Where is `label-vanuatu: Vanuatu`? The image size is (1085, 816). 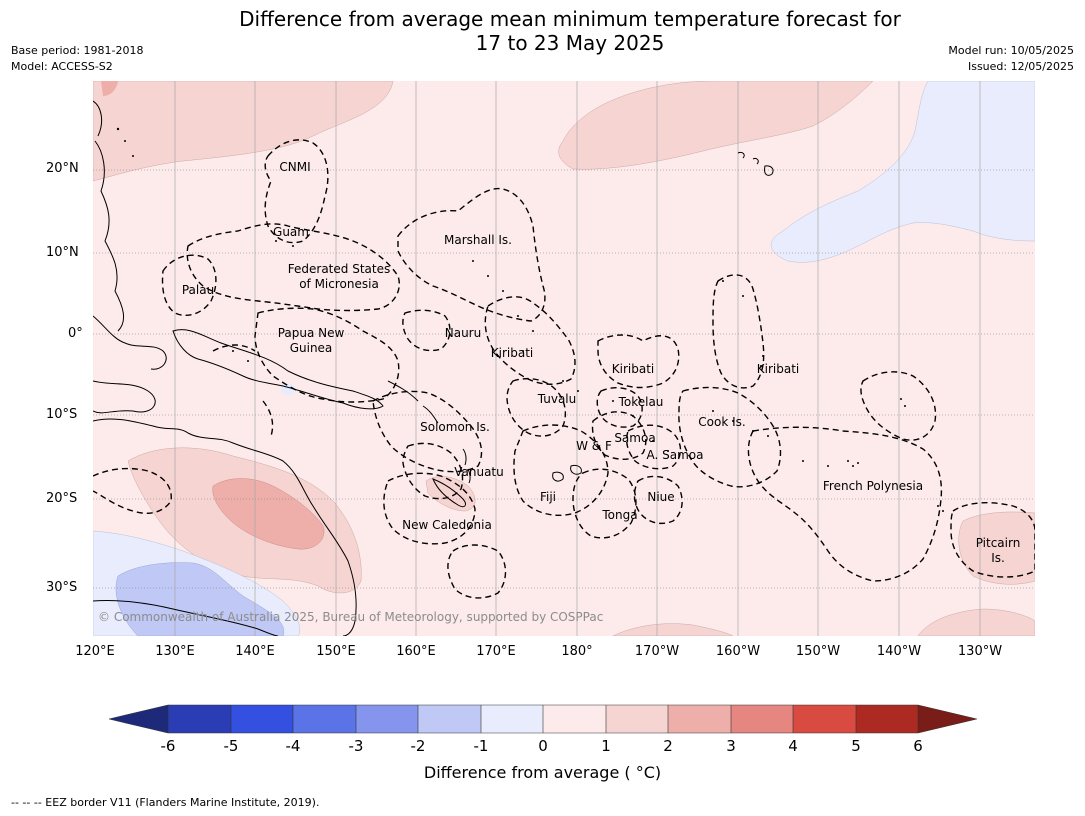 label-vanuatu: Vanuatu is located at coordinates (479, 472).